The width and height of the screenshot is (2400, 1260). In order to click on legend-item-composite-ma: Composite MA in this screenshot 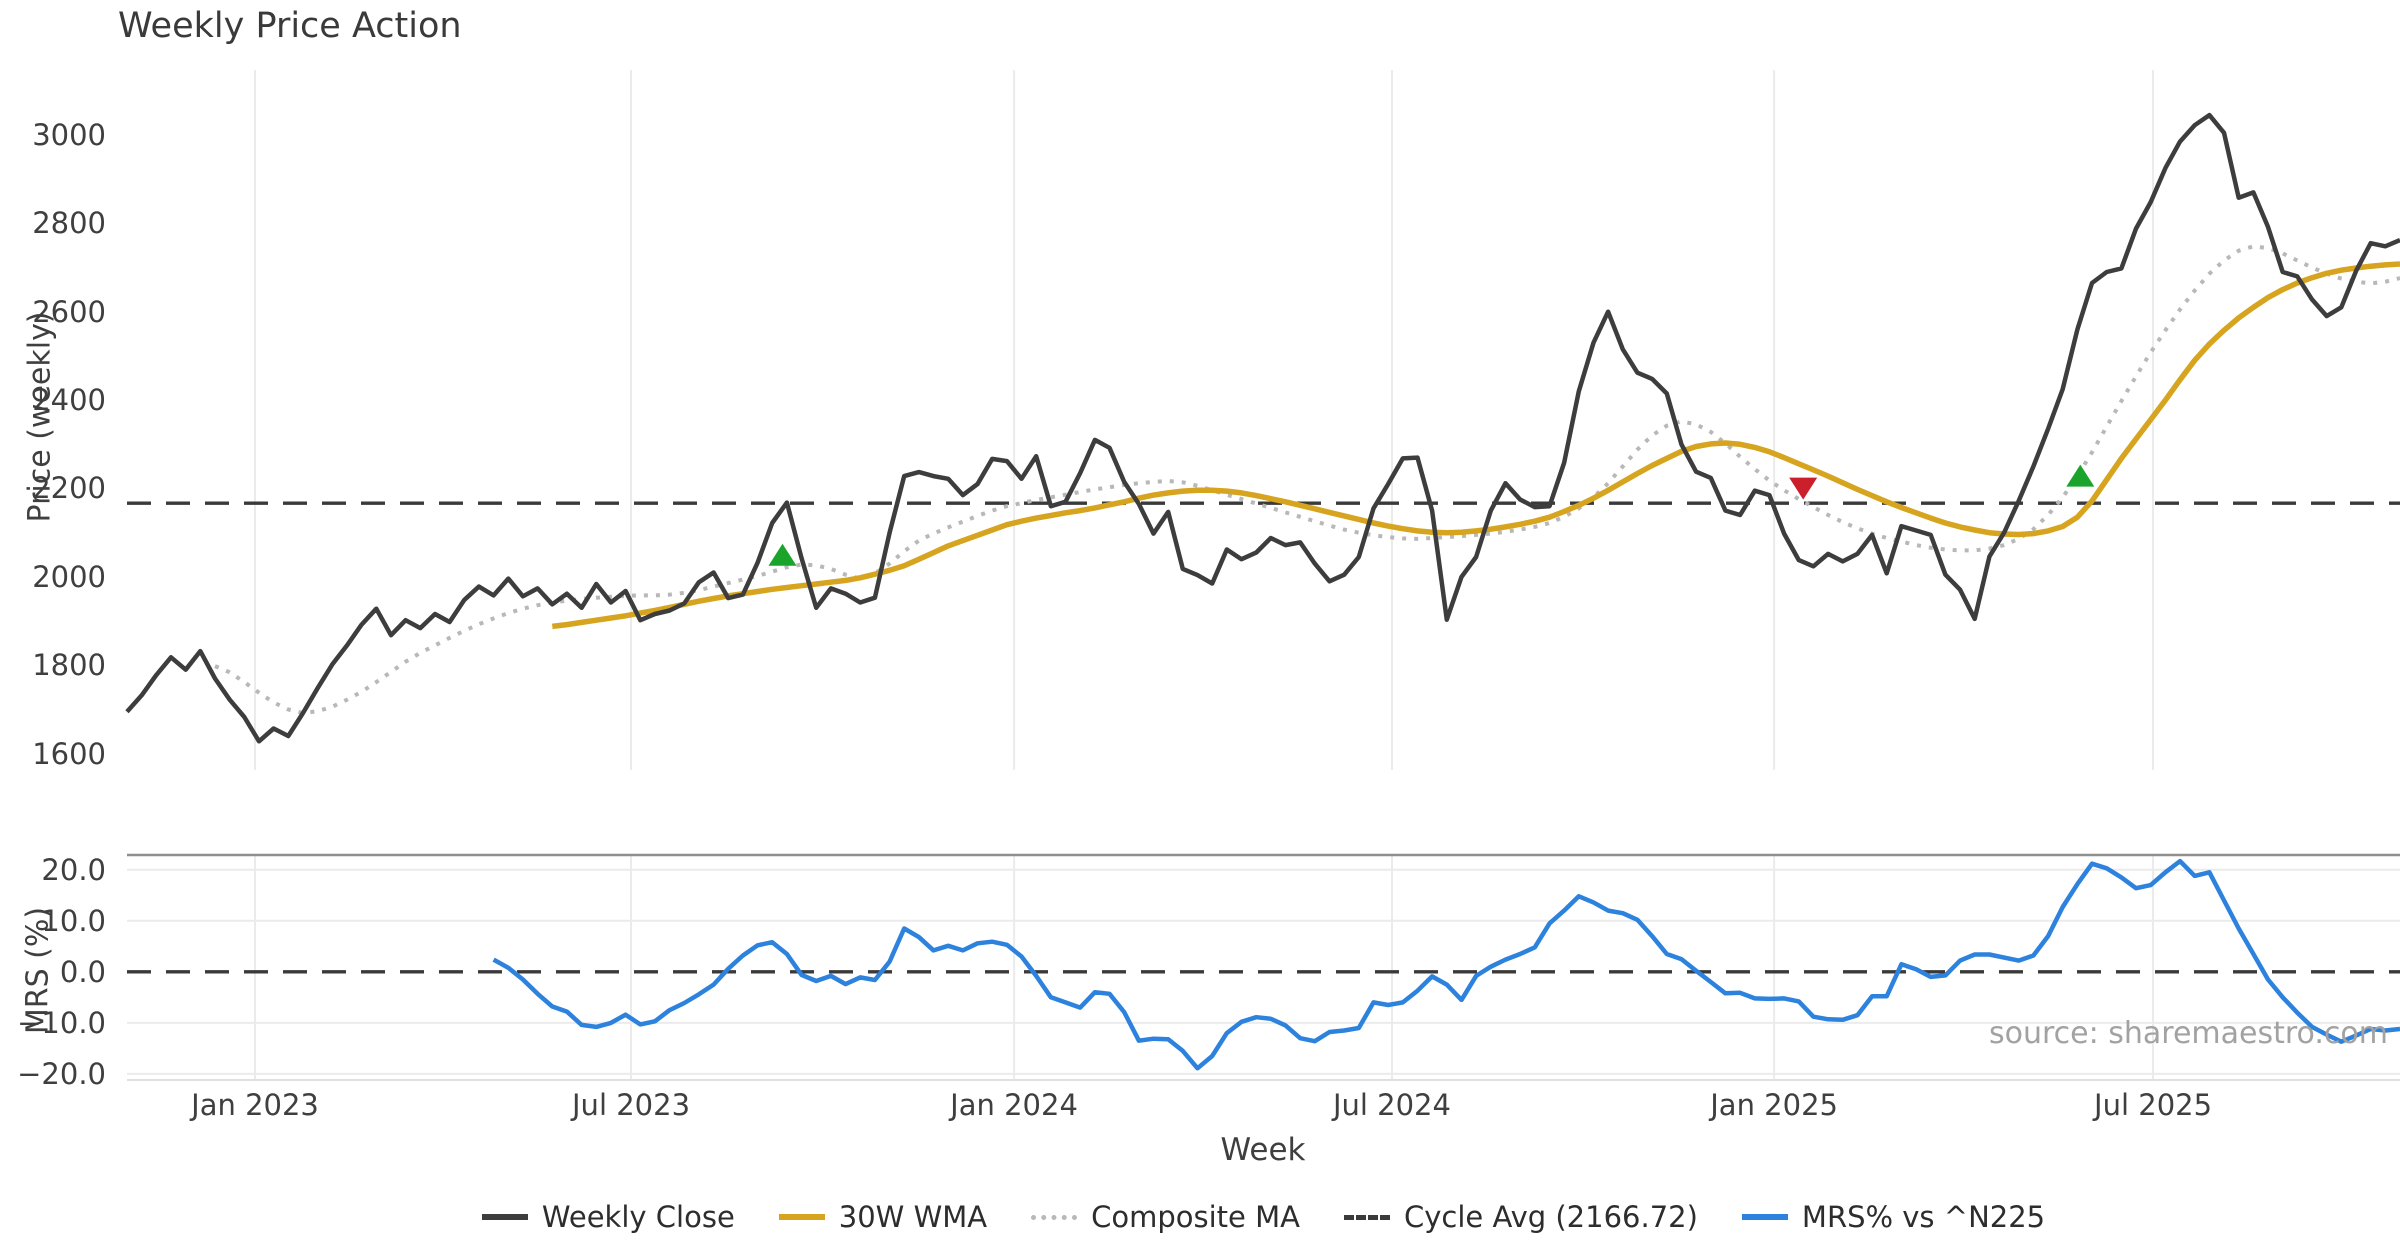, I will do `click(1165, 1217)`.